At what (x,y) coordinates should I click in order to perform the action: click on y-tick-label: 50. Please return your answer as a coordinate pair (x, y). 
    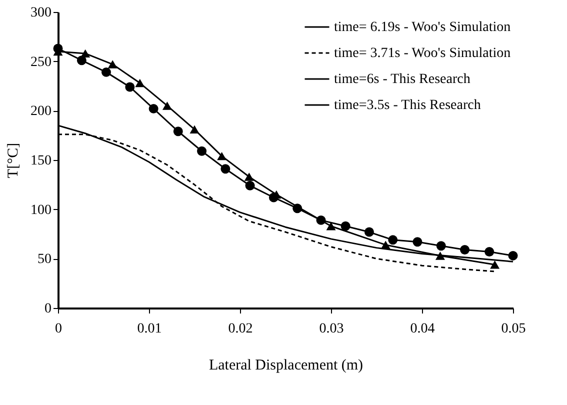
    Looking at the image, I should click on (45, 260).